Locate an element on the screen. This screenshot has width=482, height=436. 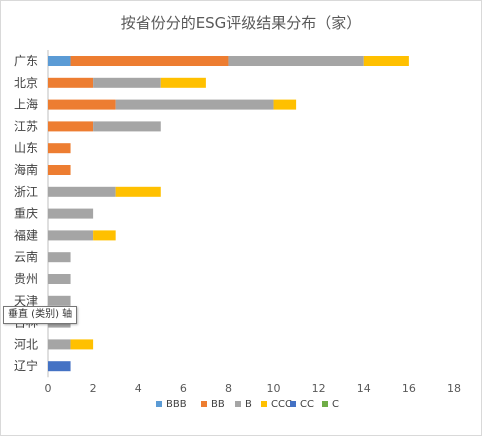
category-label: 上海 is located at coordinates (26, 104).